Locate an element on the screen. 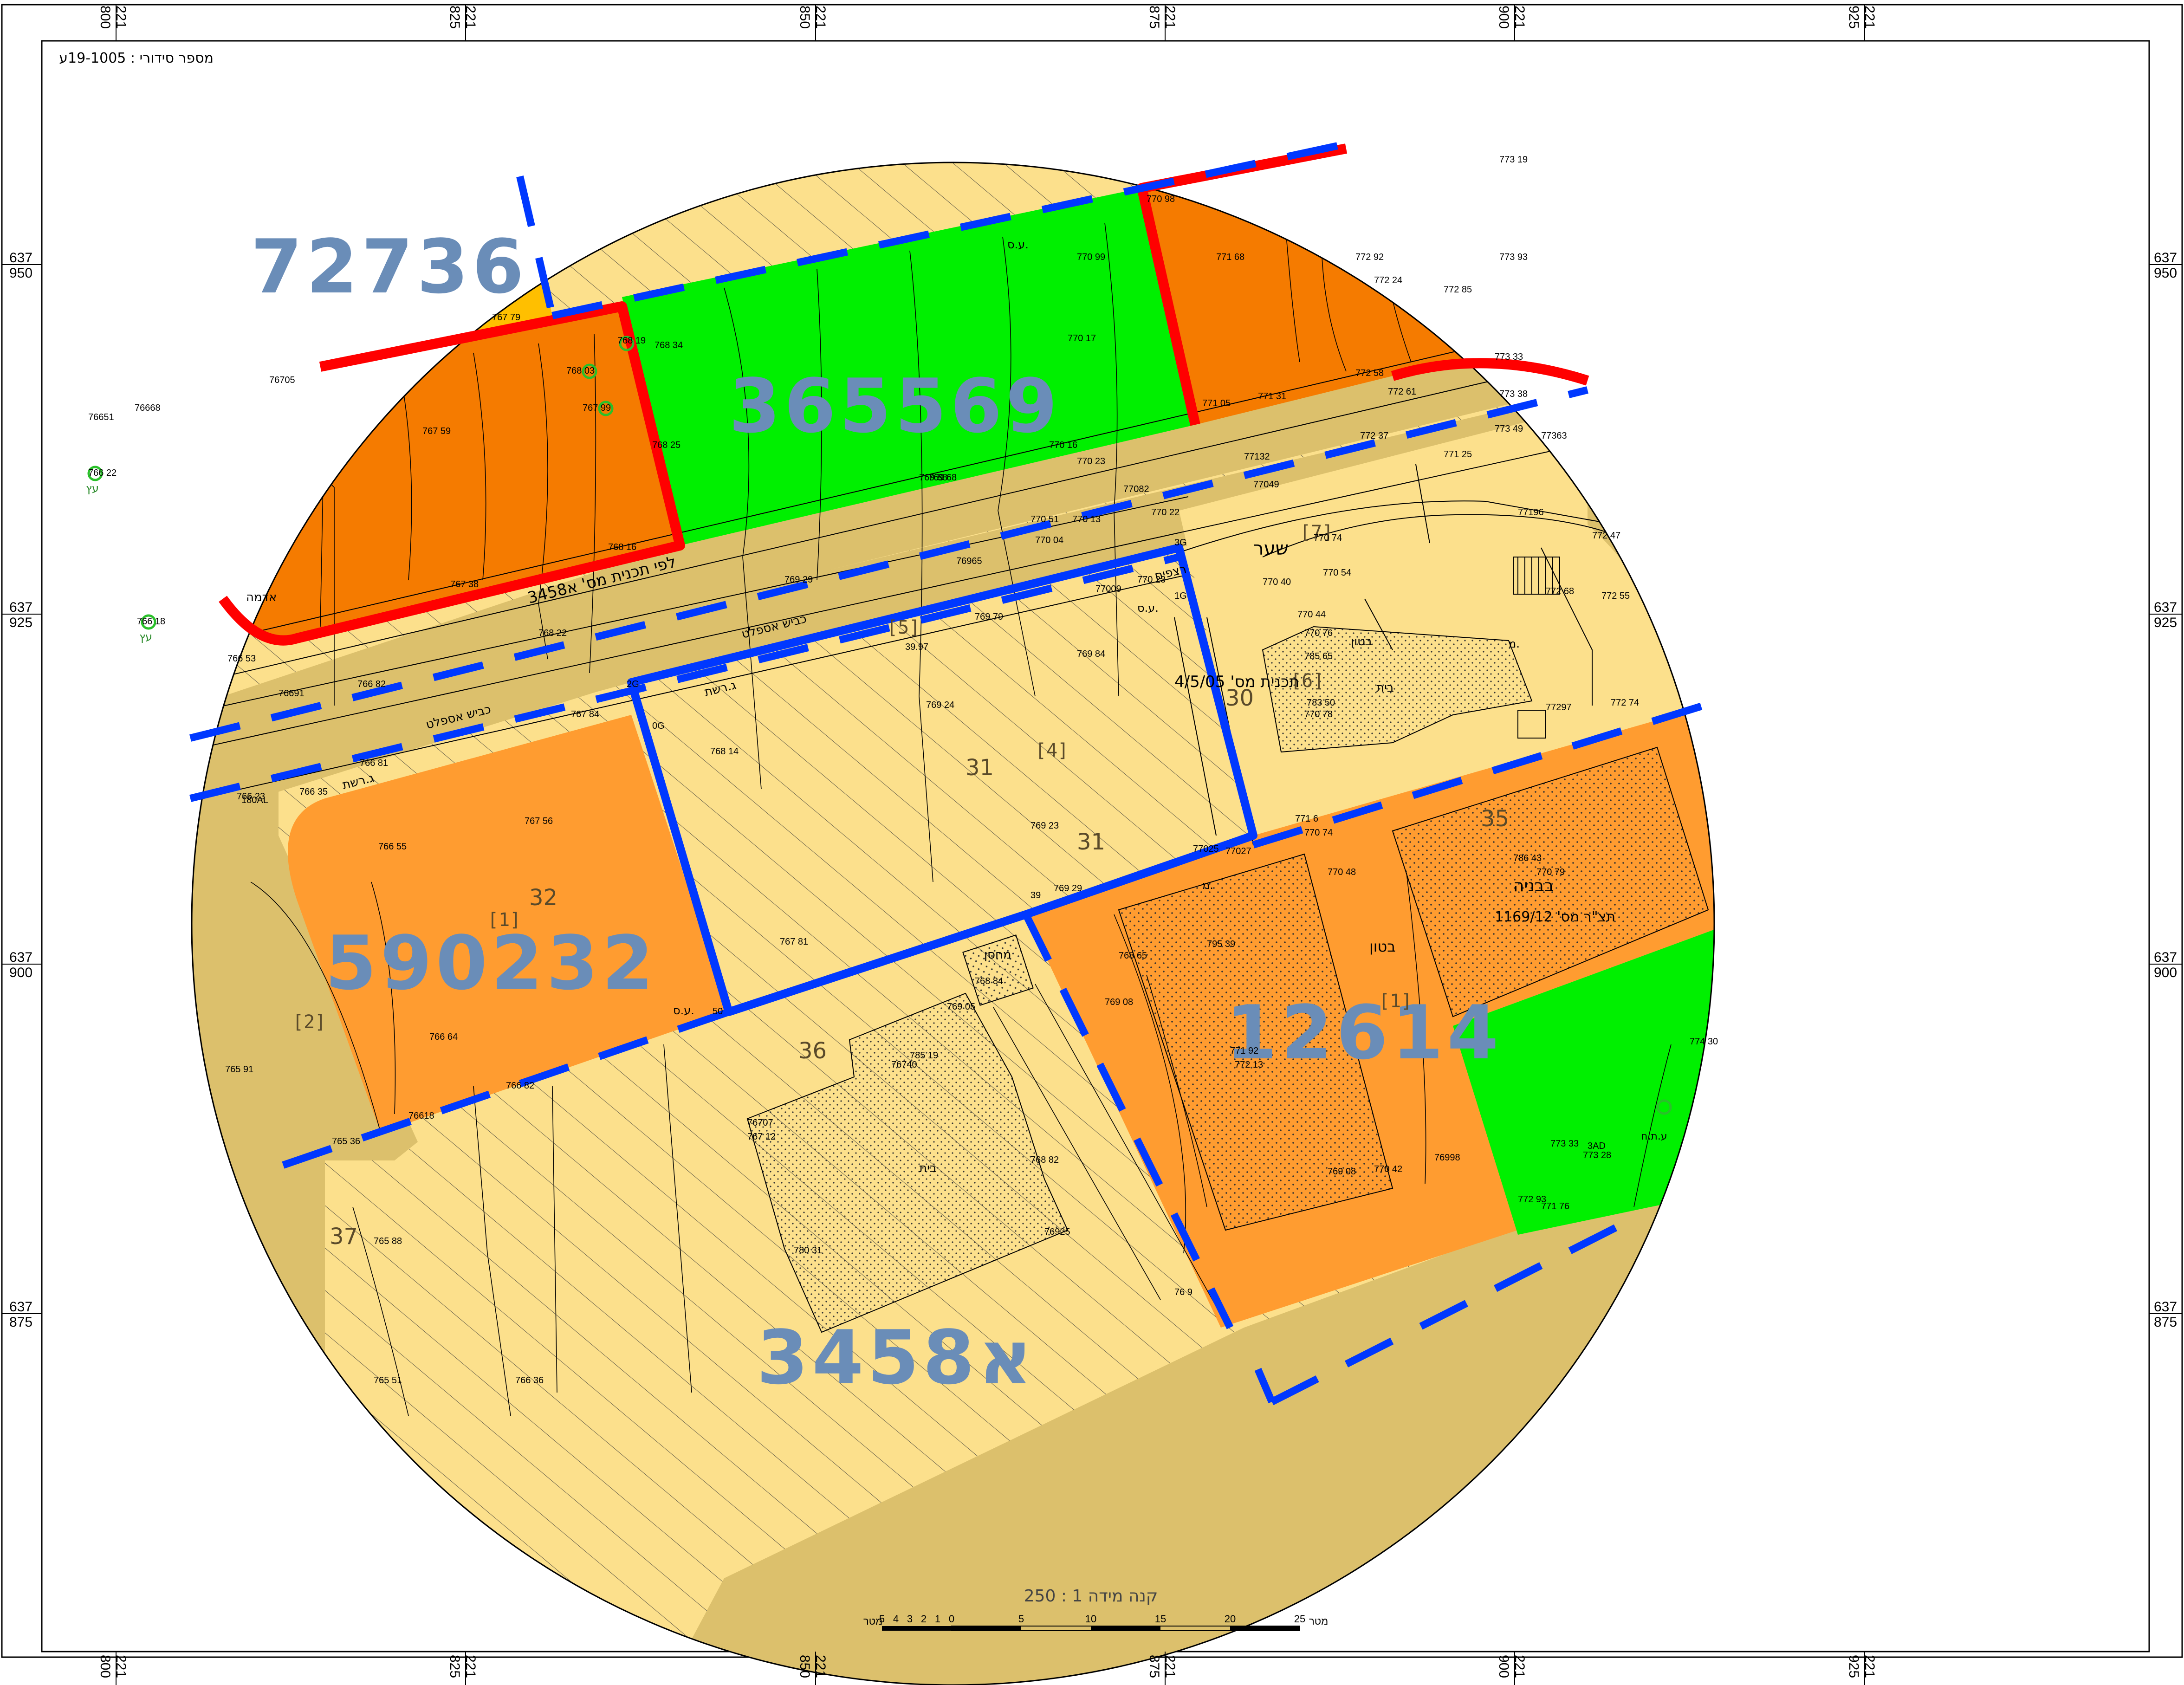 The height and width of the screenshot is (1685, 2184). elevation-label: 770 74 is located at coordinates (1328, 538).